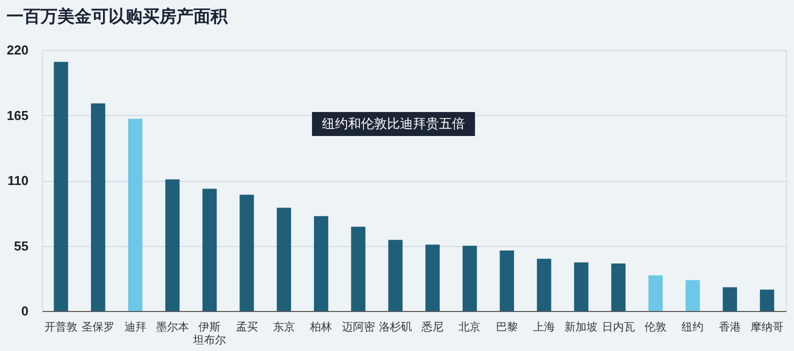 Image resolution: width=794 pixels, height=351 pixels. What do you see at coordinates (581, 327) in the screenshot?
I see `x-tick-label: 新加坡` at bounding box center [581, 327].